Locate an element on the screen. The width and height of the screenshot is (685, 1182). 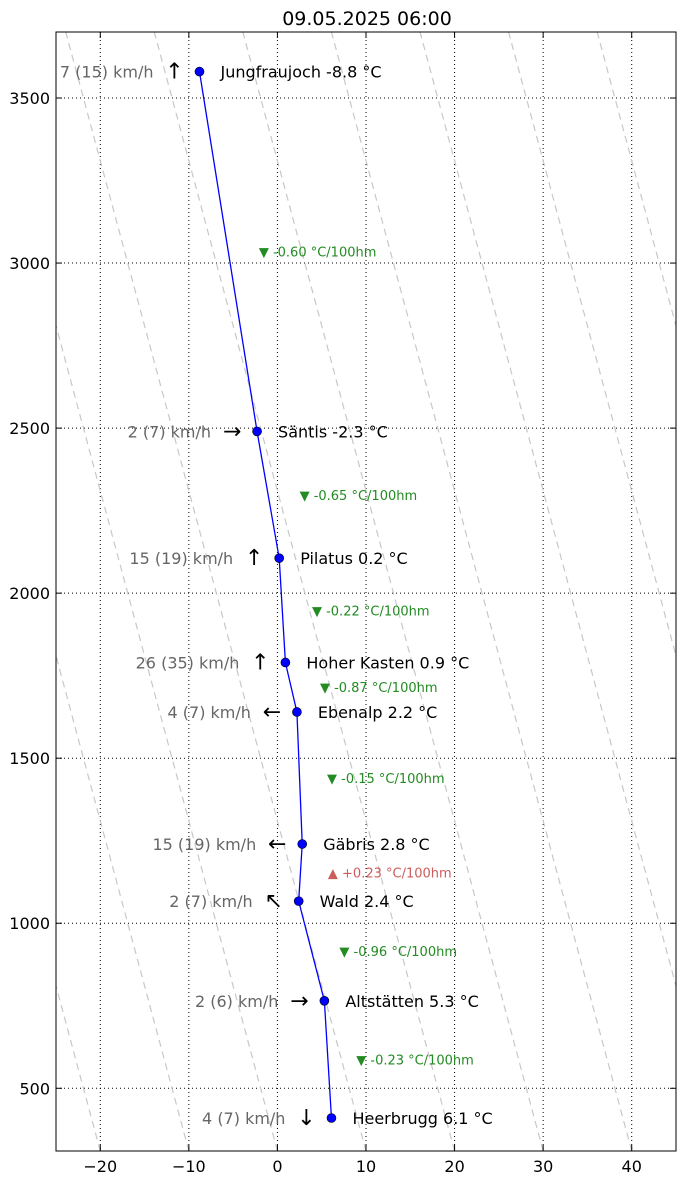
y-tick-label: 3000 is located at coordinates (29, 263).